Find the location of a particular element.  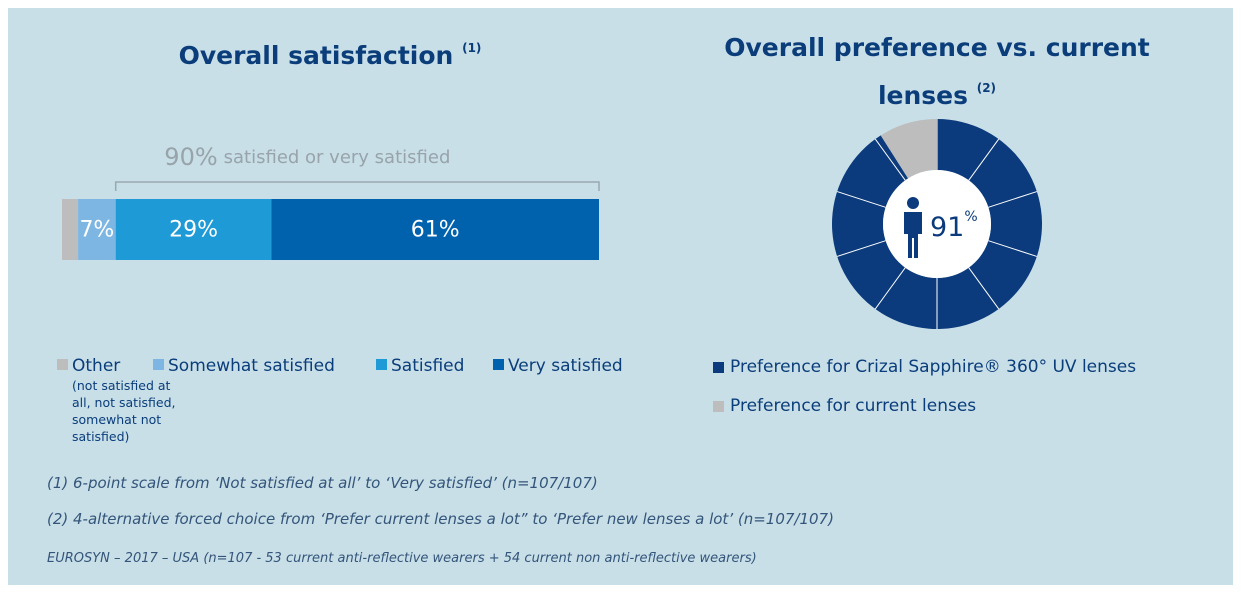

legend-label: Other is located at coordinates (96, 366).